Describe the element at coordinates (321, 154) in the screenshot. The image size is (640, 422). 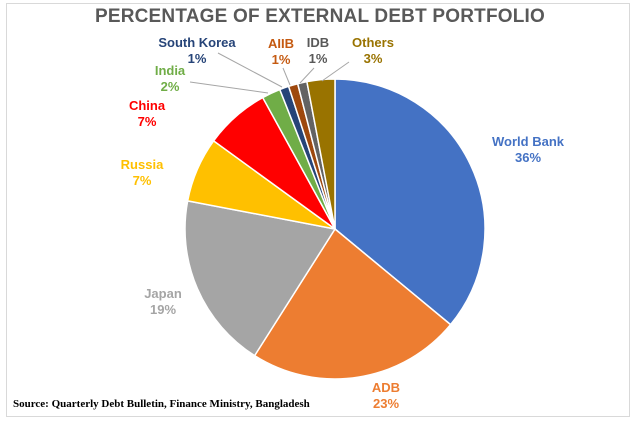
I see `slice-others` at that location.